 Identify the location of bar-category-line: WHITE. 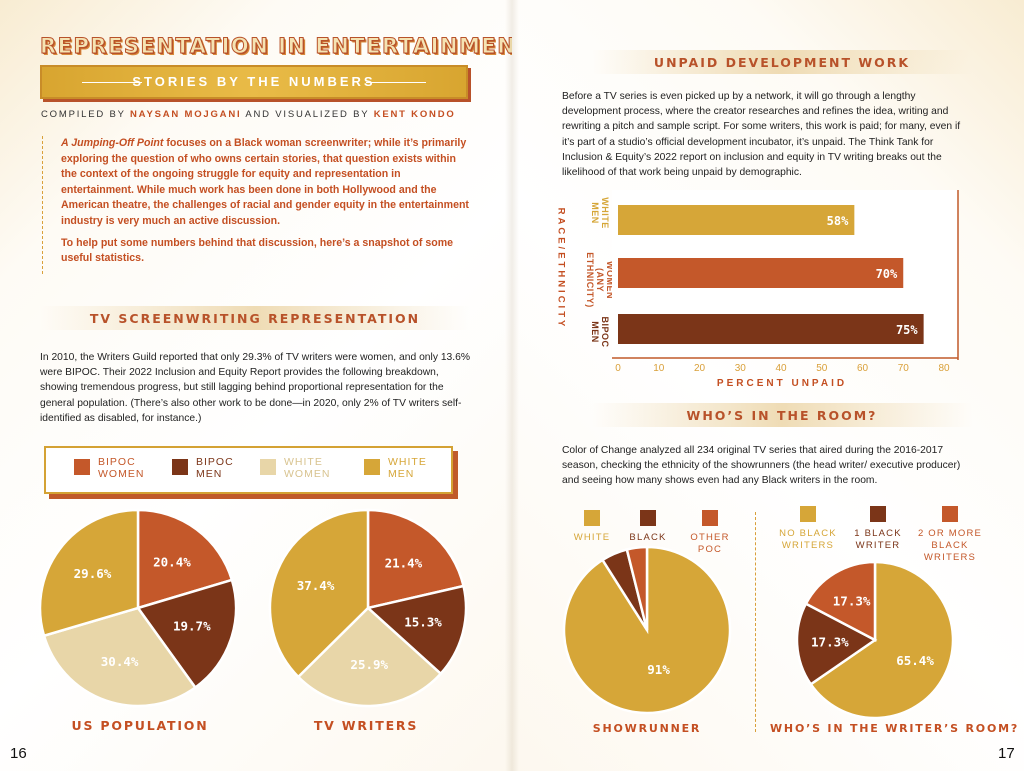
(605, 213).